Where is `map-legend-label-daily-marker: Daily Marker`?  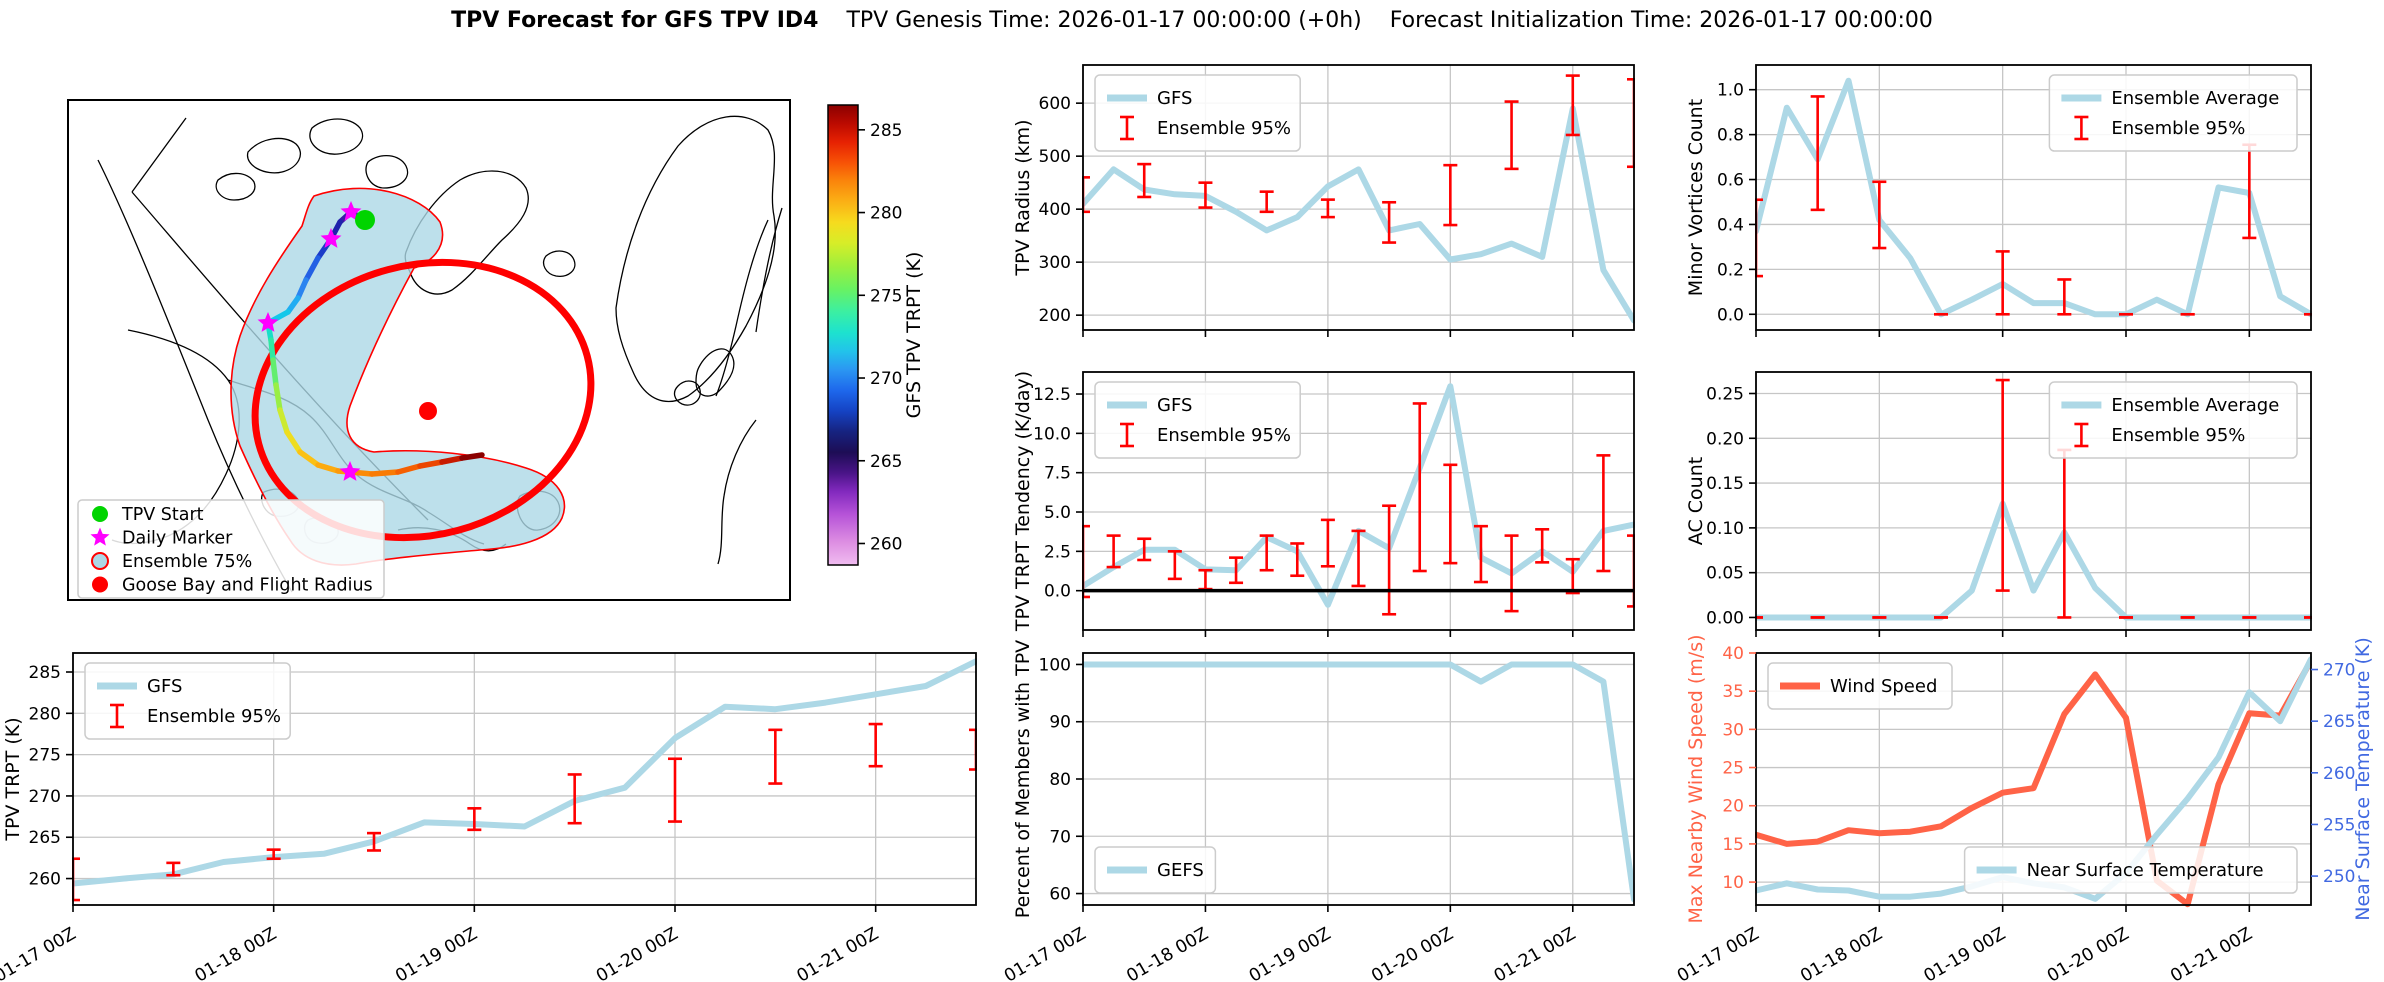
map-legend-label-daily-marker: Daily Marker is located at coordinates (177, 539).